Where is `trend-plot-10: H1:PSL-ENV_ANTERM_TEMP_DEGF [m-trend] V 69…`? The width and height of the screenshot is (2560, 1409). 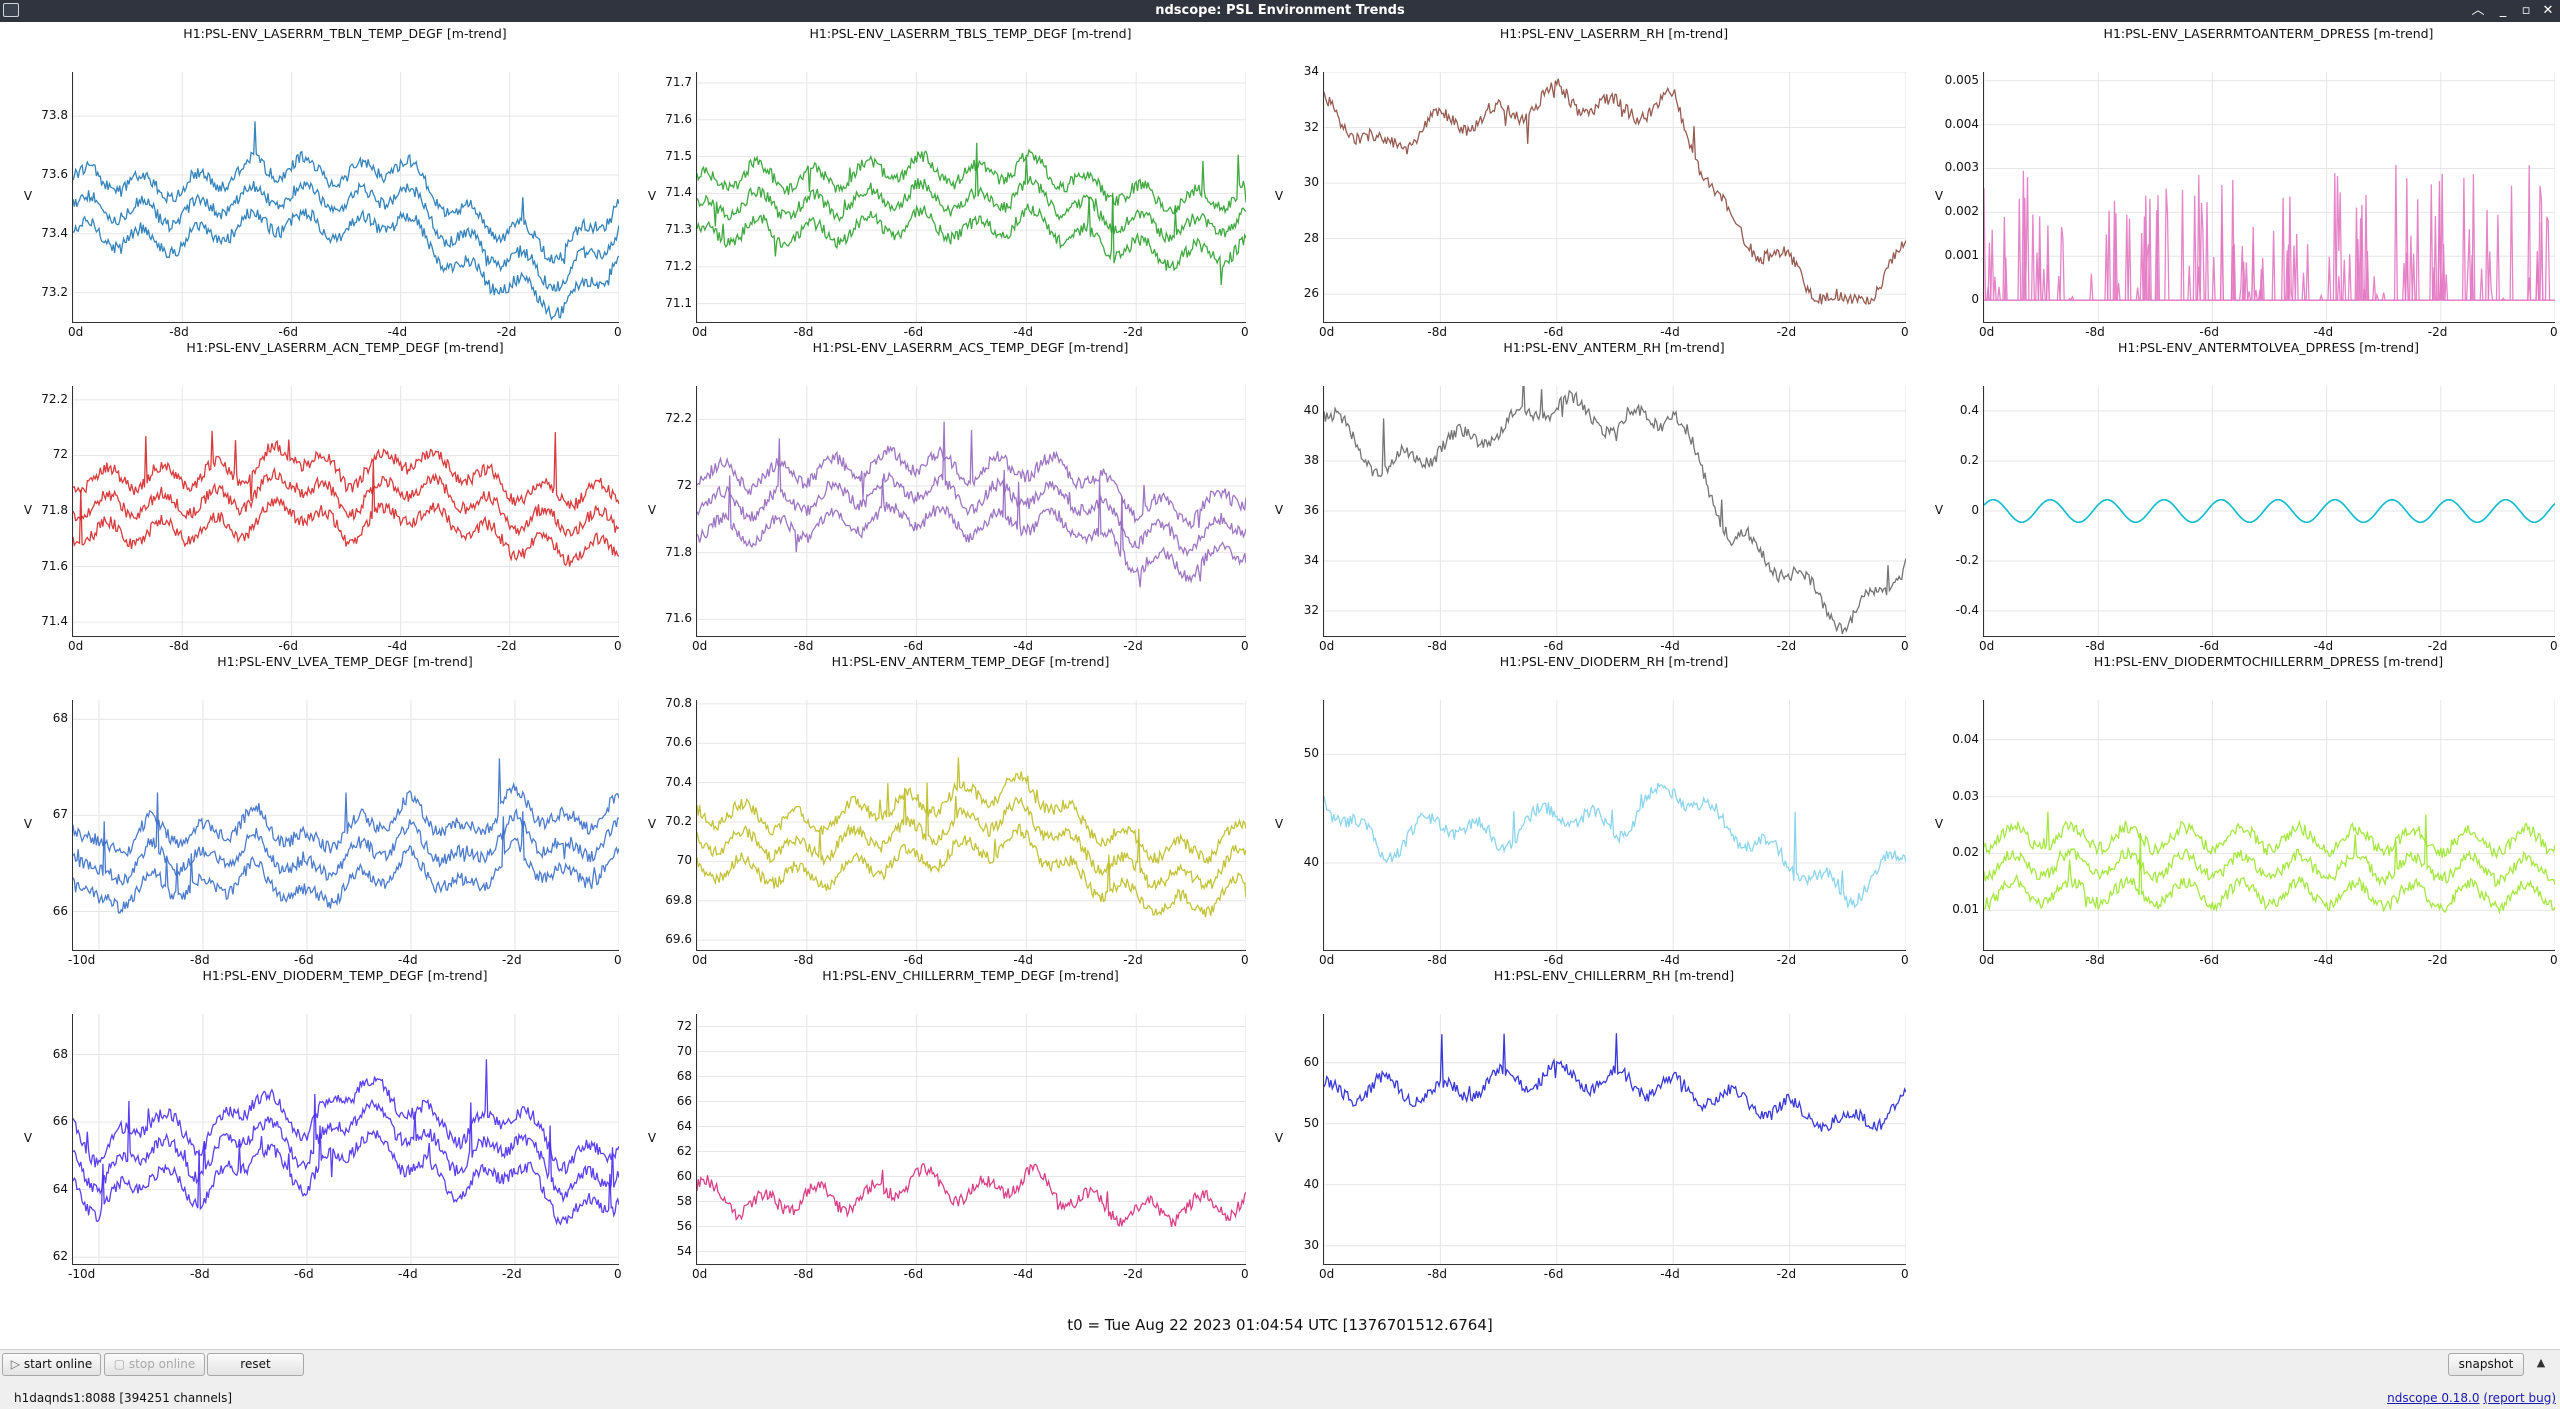
trend-plot-10: H1:PSL-ENV_ANTERM_TEMP_DEGF [m-trend] V 69… is located at coordinates (937, 808).